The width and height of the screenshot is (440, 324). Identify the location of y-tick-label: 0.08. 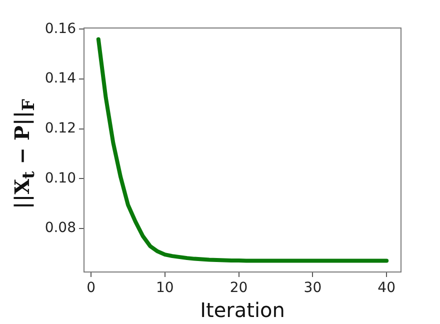
(60, 228).